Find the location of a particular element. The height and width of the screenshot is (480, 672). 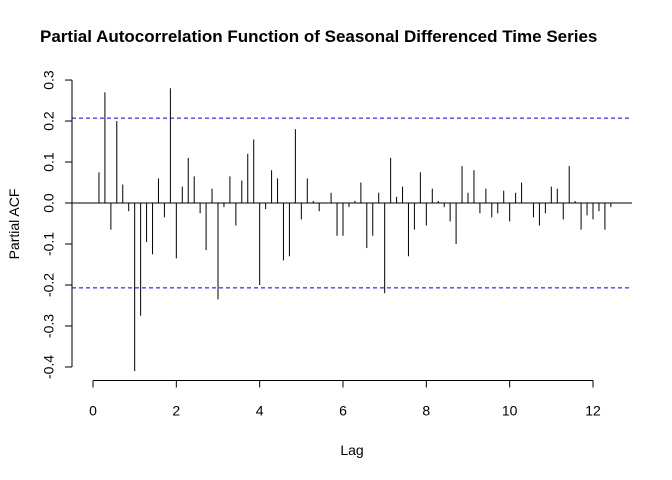

x-tick-label: 2 is located at coordinates (176, 411).